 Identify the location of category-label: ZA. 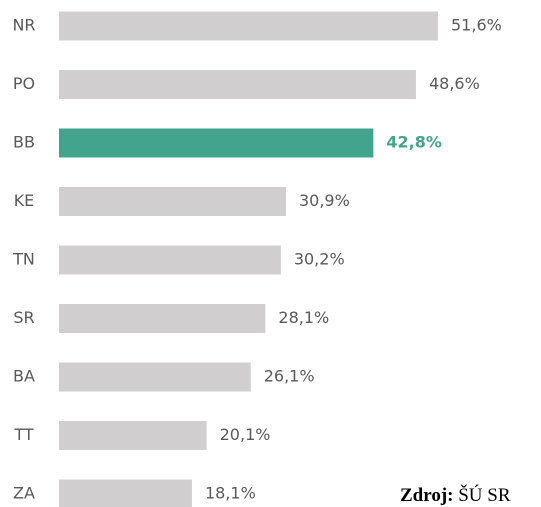
(24, 493).